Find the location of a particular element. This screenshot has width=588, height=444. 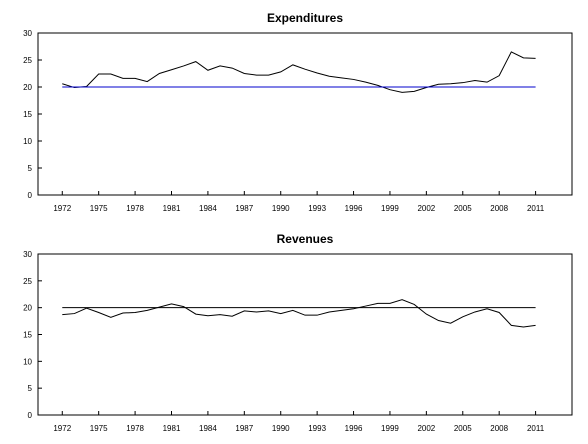

chart-title-1: Expenditures is located at coordinates (305, 18).